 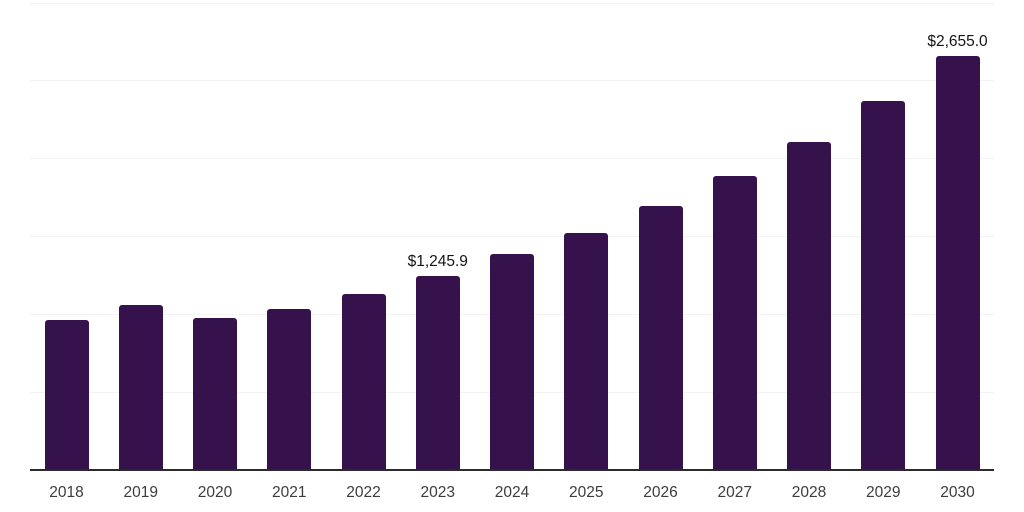 What do you see at coordinates (883, 492) in the screenshot?
I see `x-tick-label-2029: 2029` at bounding box center [883, 492].